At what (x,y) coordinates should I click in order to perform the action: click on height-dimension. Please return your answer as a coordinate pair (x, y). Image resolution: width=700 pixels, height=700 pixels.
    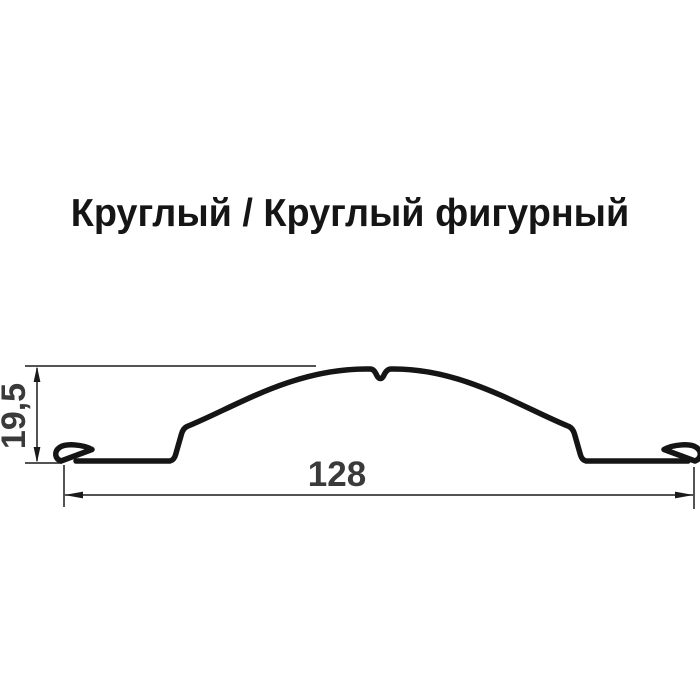
    Looking at the image, I should click on (170, 414).